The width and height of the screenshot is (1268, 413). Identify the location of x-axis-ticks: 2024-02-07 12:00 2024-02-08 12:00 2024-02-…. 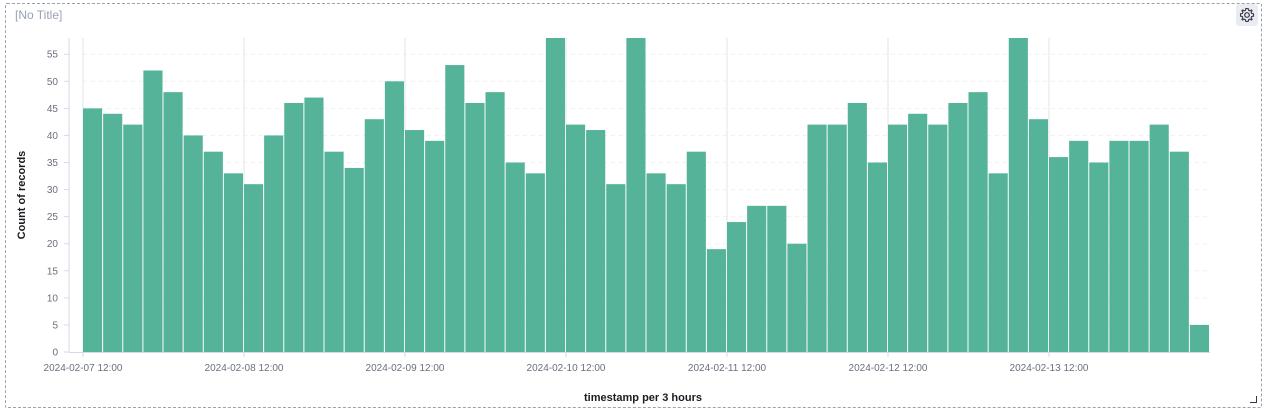
(627, 363).